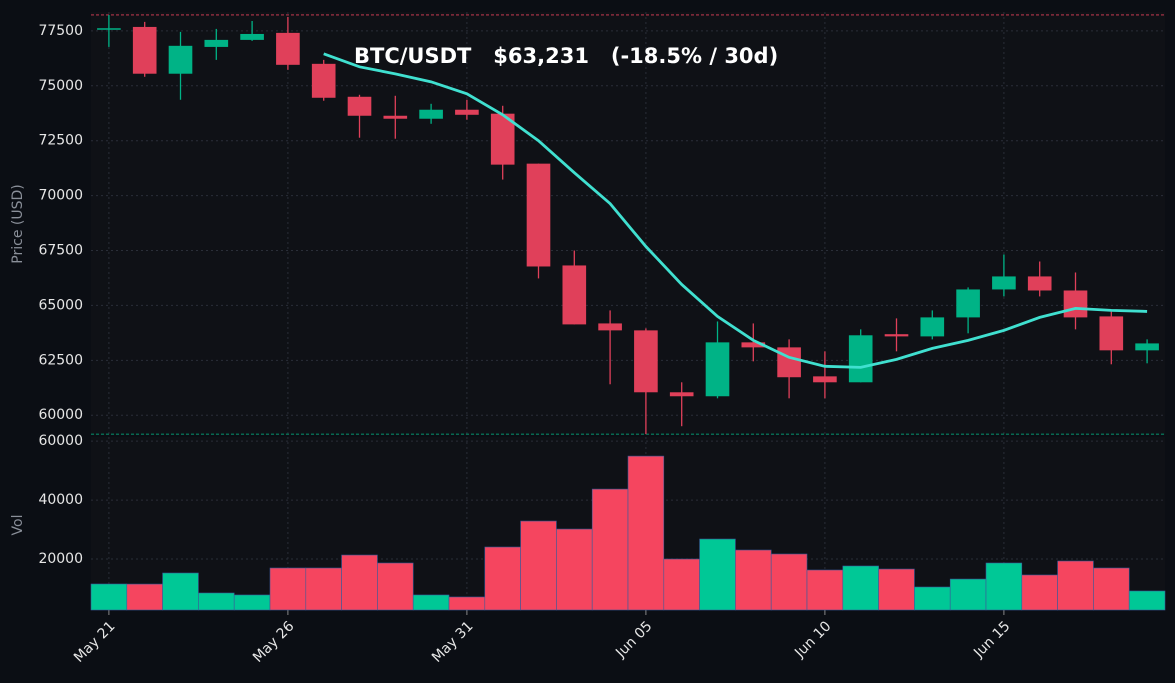 The image size is (1175, 683). I want to click on y-tick-label: 40000, so click(60, 500).